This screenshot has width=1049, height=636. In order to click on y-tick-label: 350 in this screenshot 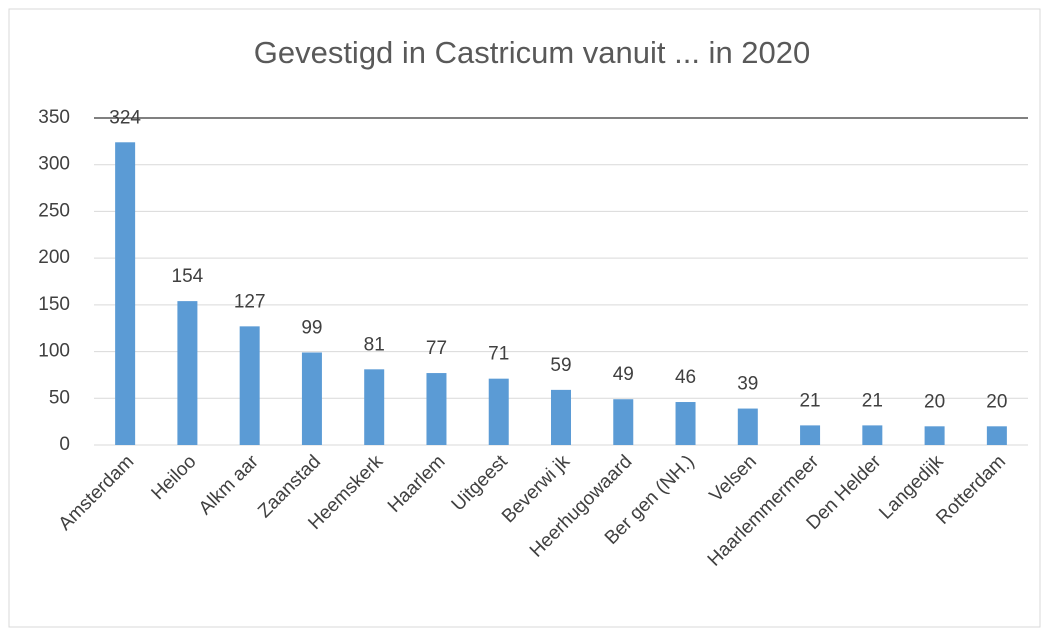, I will do `click(54, 117)`.